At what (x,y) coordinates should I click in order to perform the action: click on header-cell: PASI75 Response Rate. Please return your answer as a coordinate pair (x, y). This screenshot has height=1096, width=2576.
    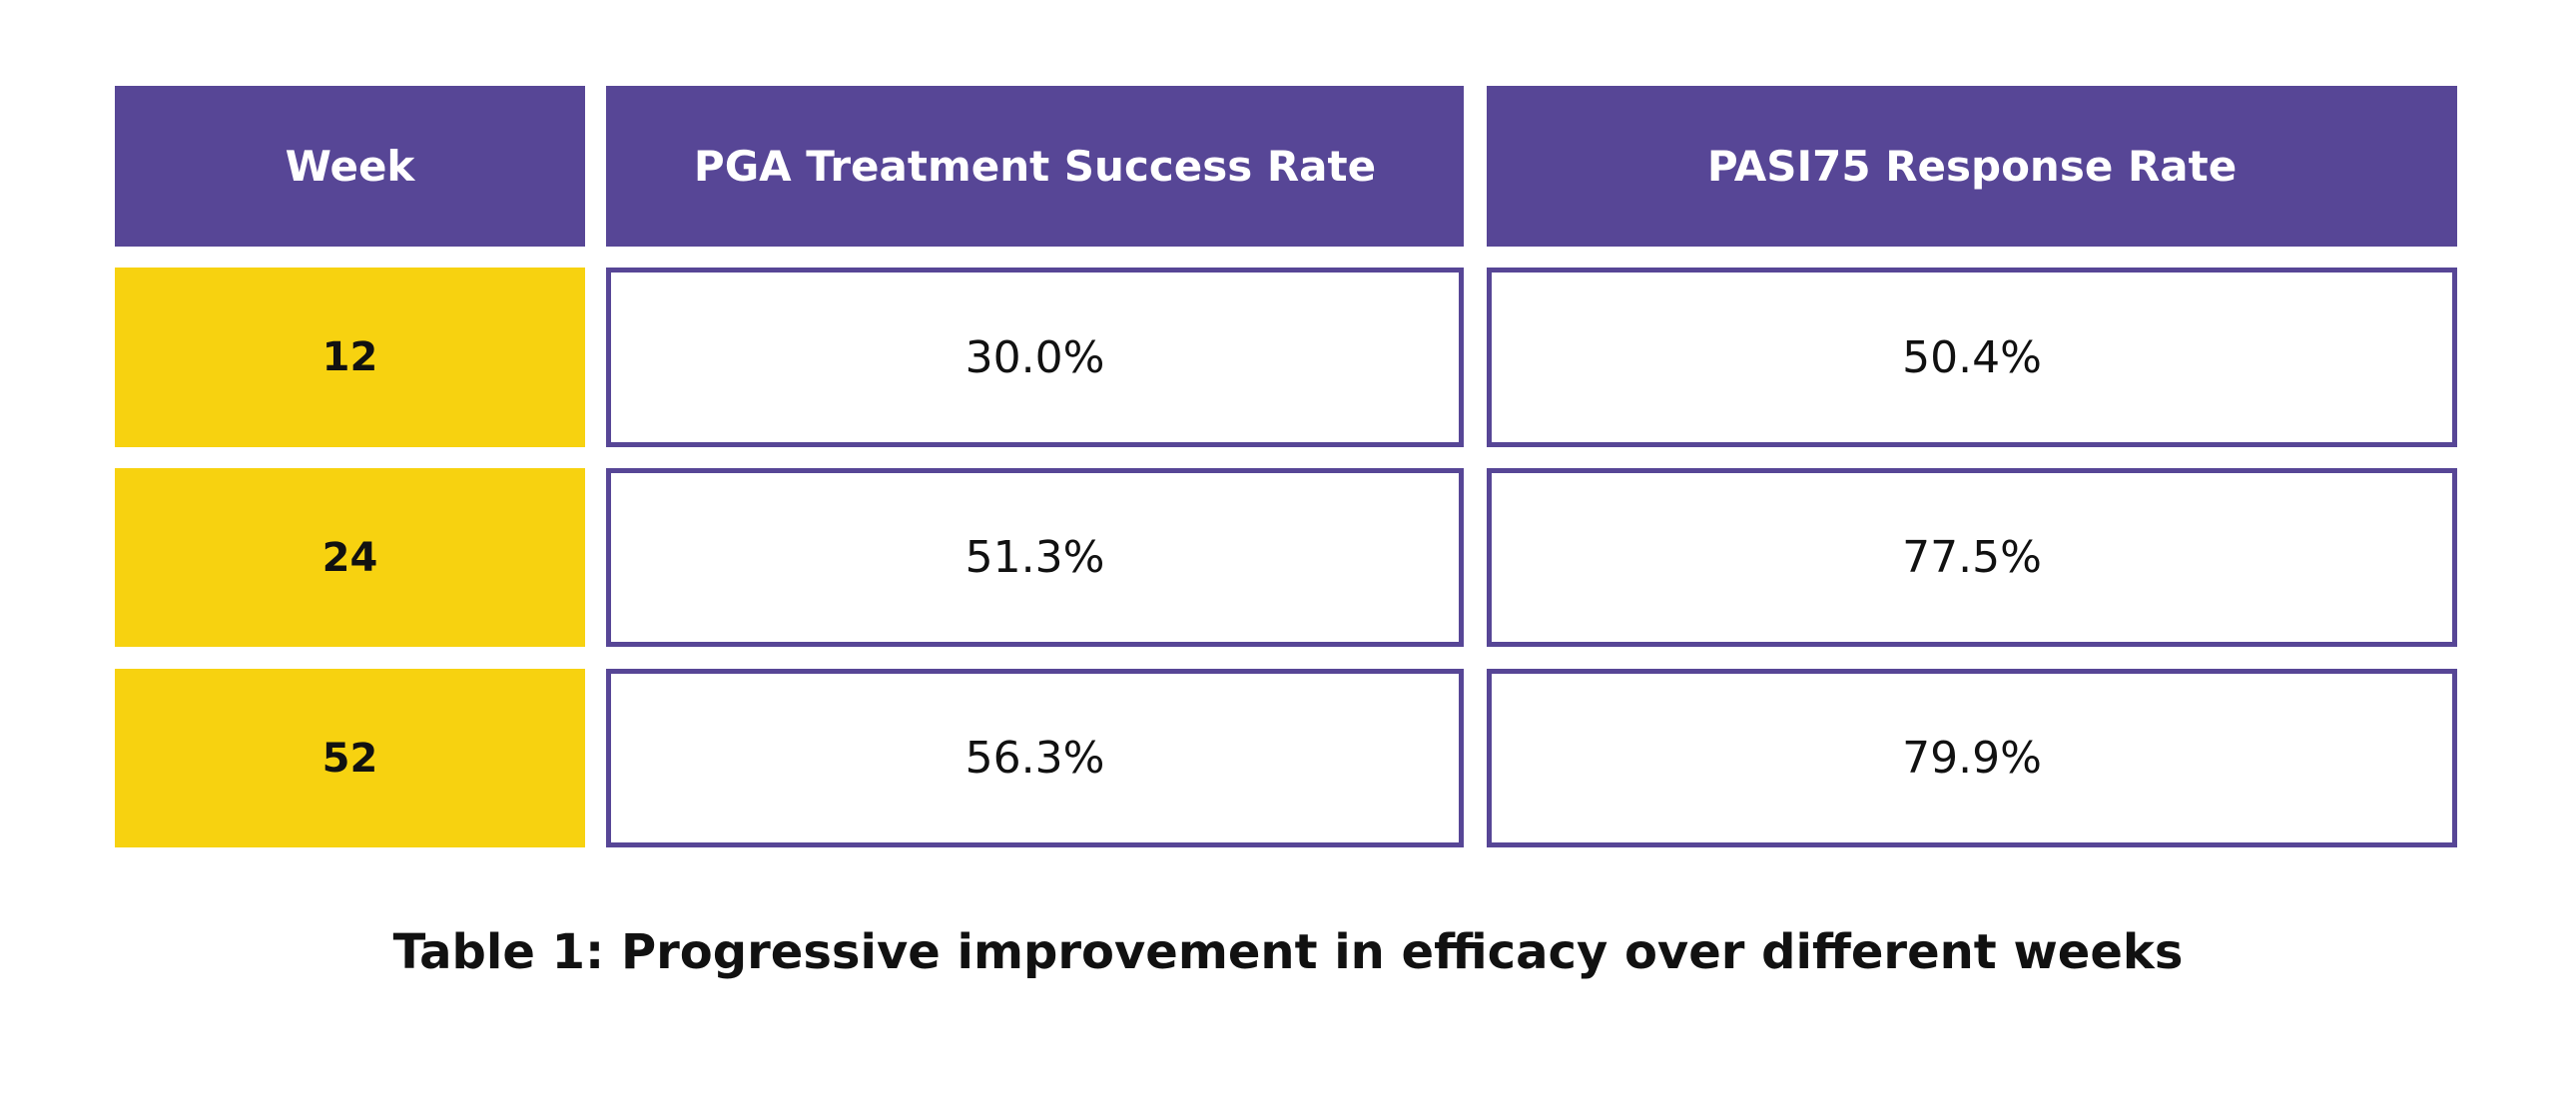
    Looking at the image, I should click on (1972, 166).